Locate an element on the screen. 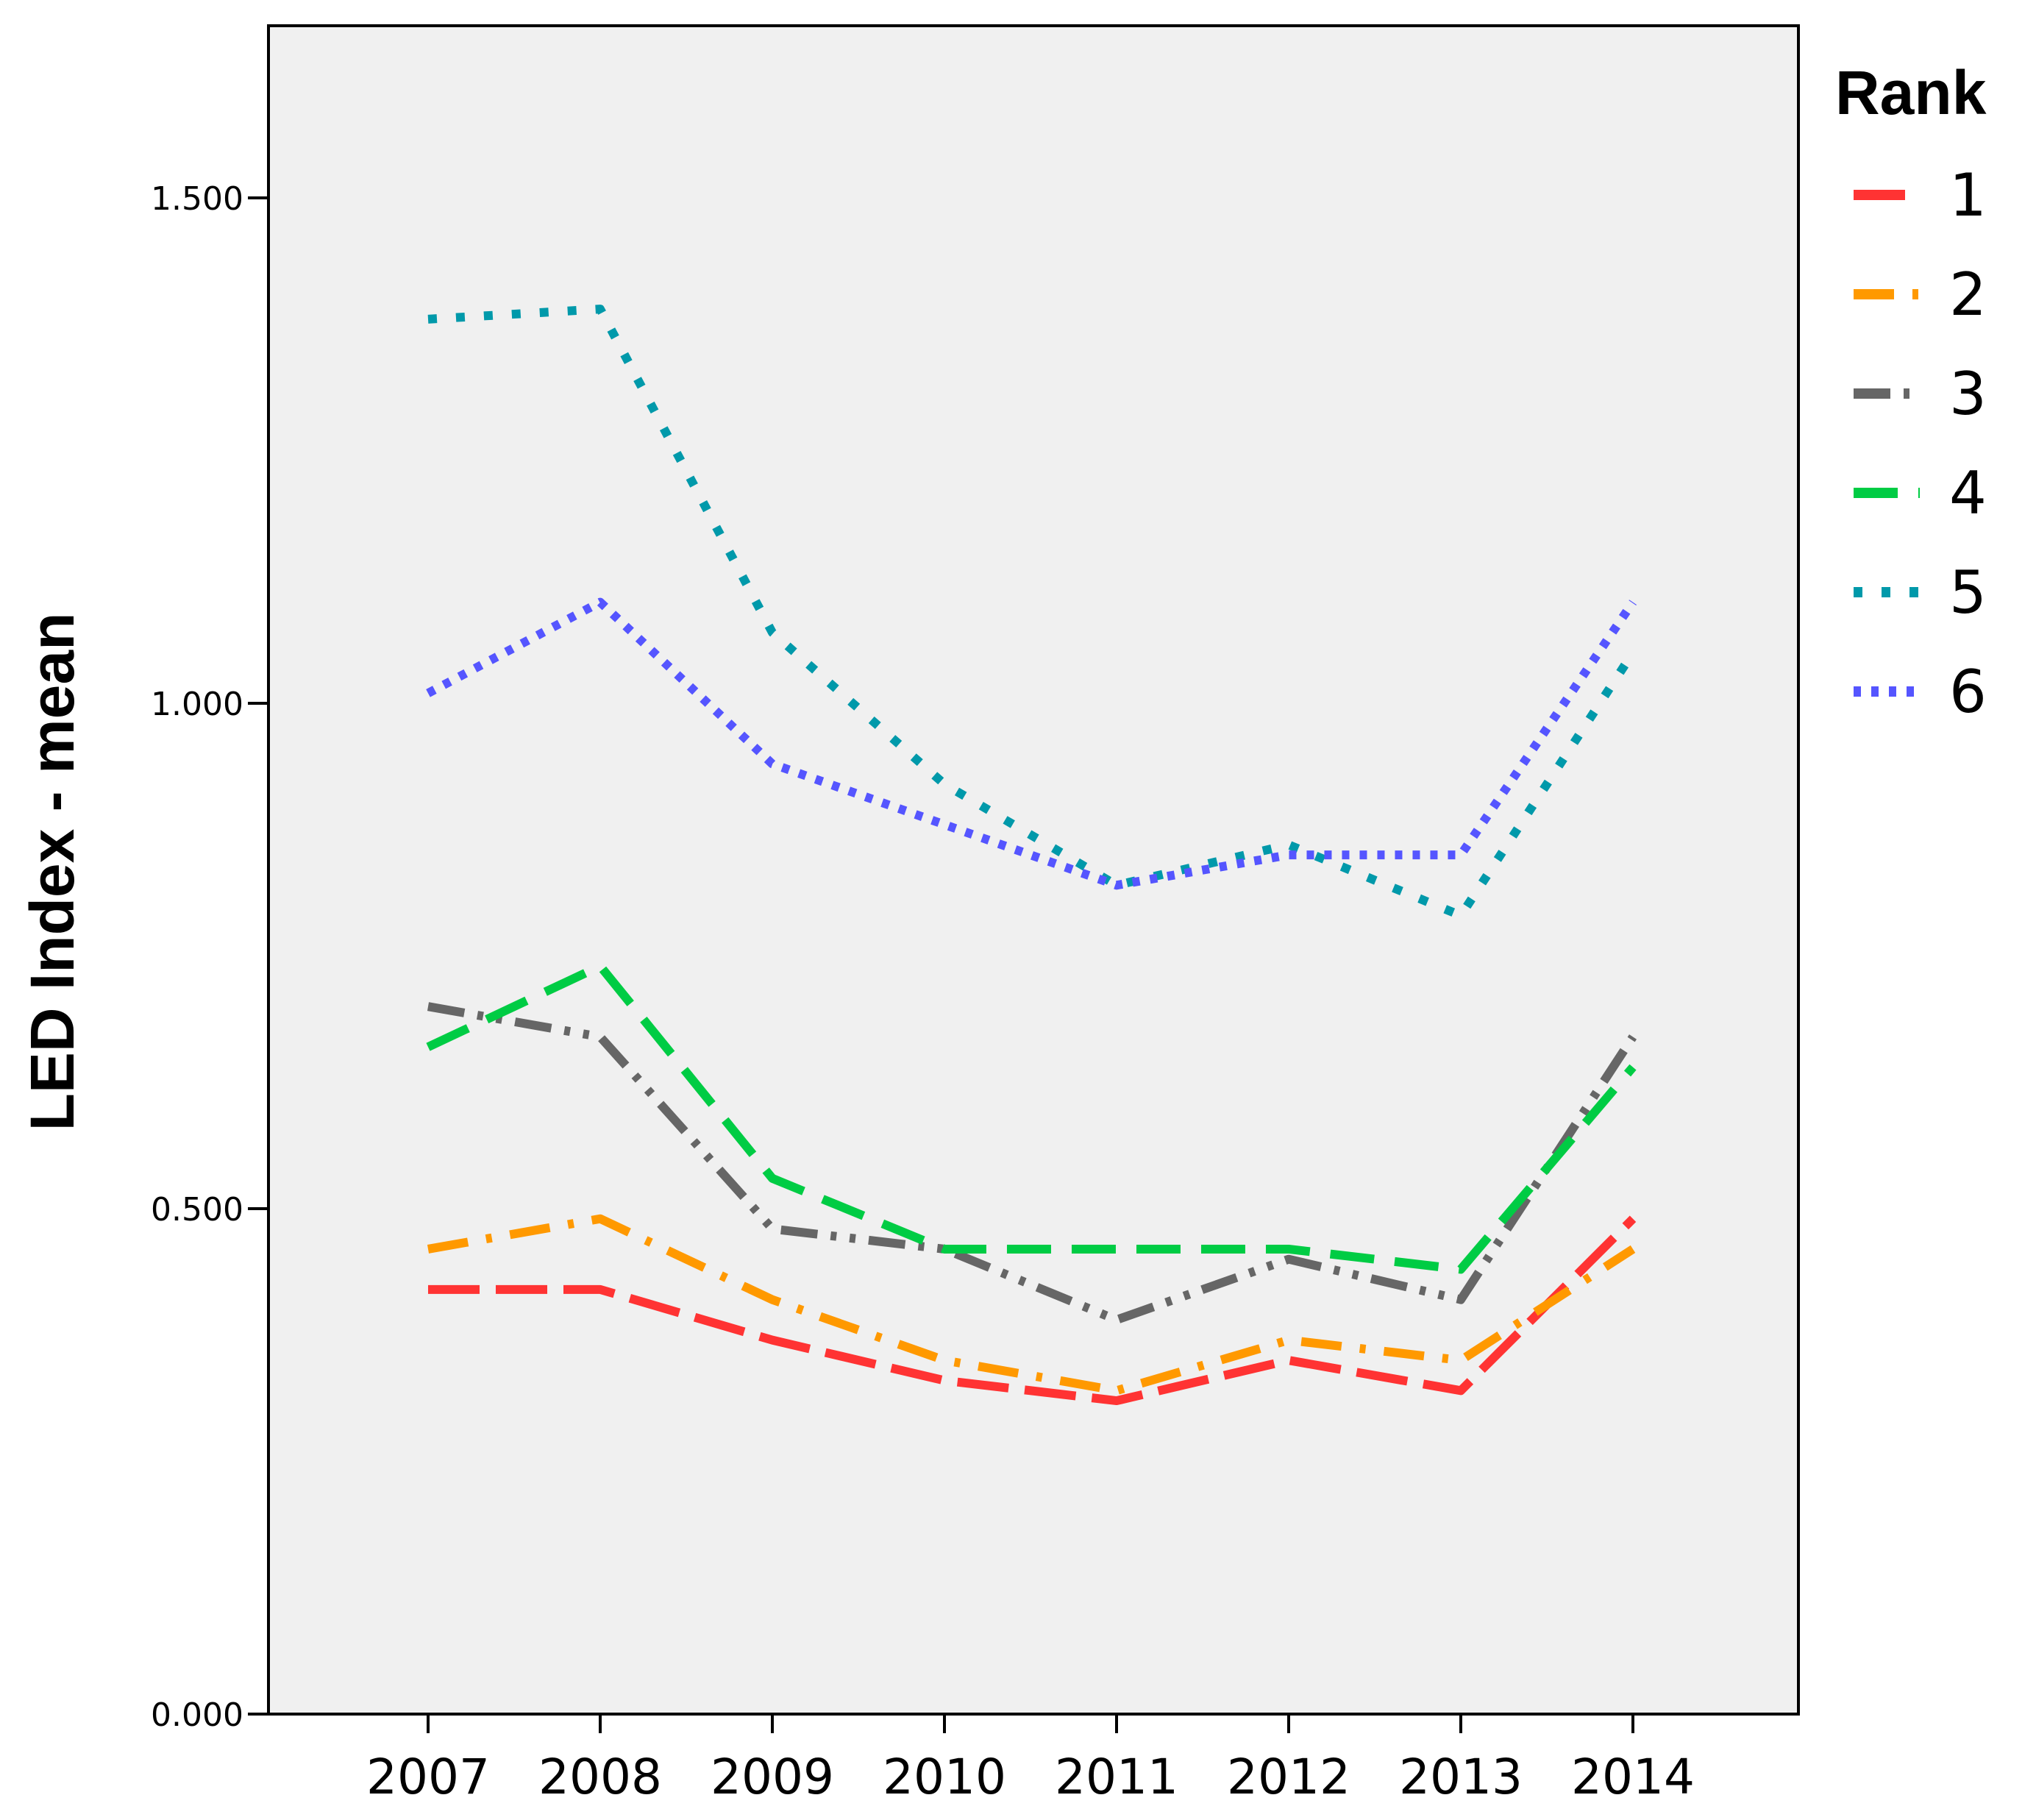 The height and width of the screenshot is (1820, 2036). legend-title: Rank is located at coordinates (1911, 93).